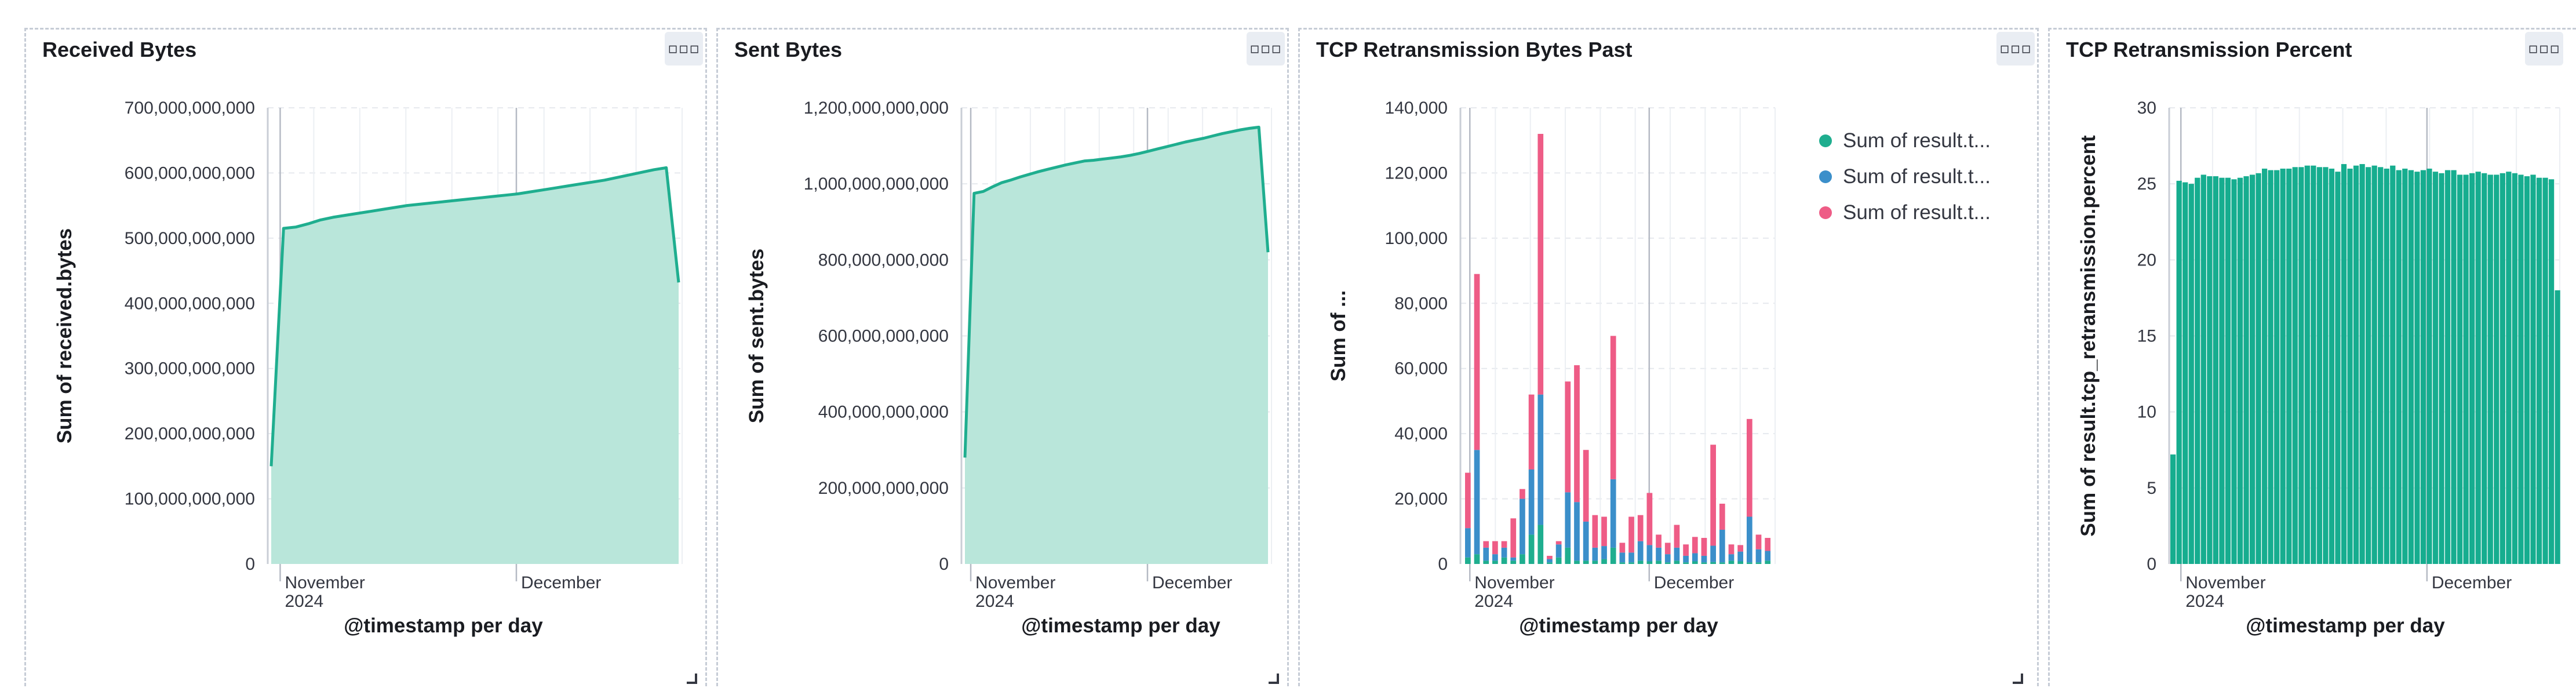  What do you see at coordinates (1825, 212) in the screenshot?
I see `legend-swatch` at bounding box center [1825, 212].